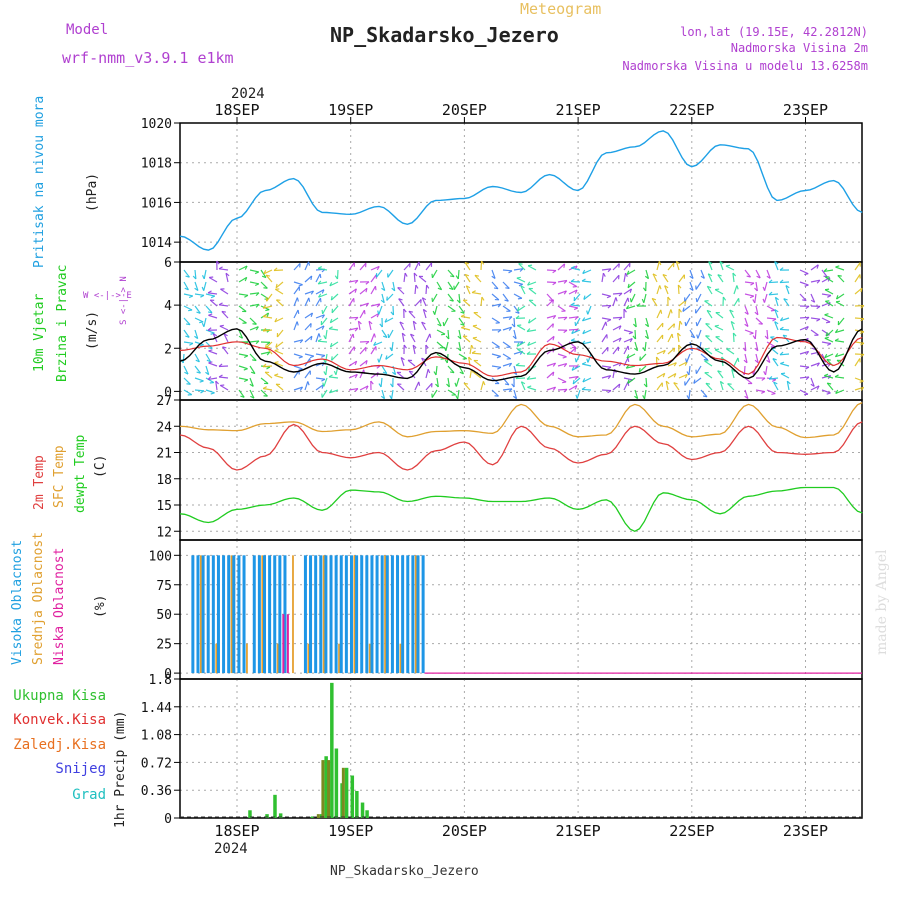 This screenshot has width=900, height=900. What do you see at coordinates (59, 745) in the screenshot?
I see `precip-legend-frz: Zaledj.Kisa` at bounding box center [59, 745].